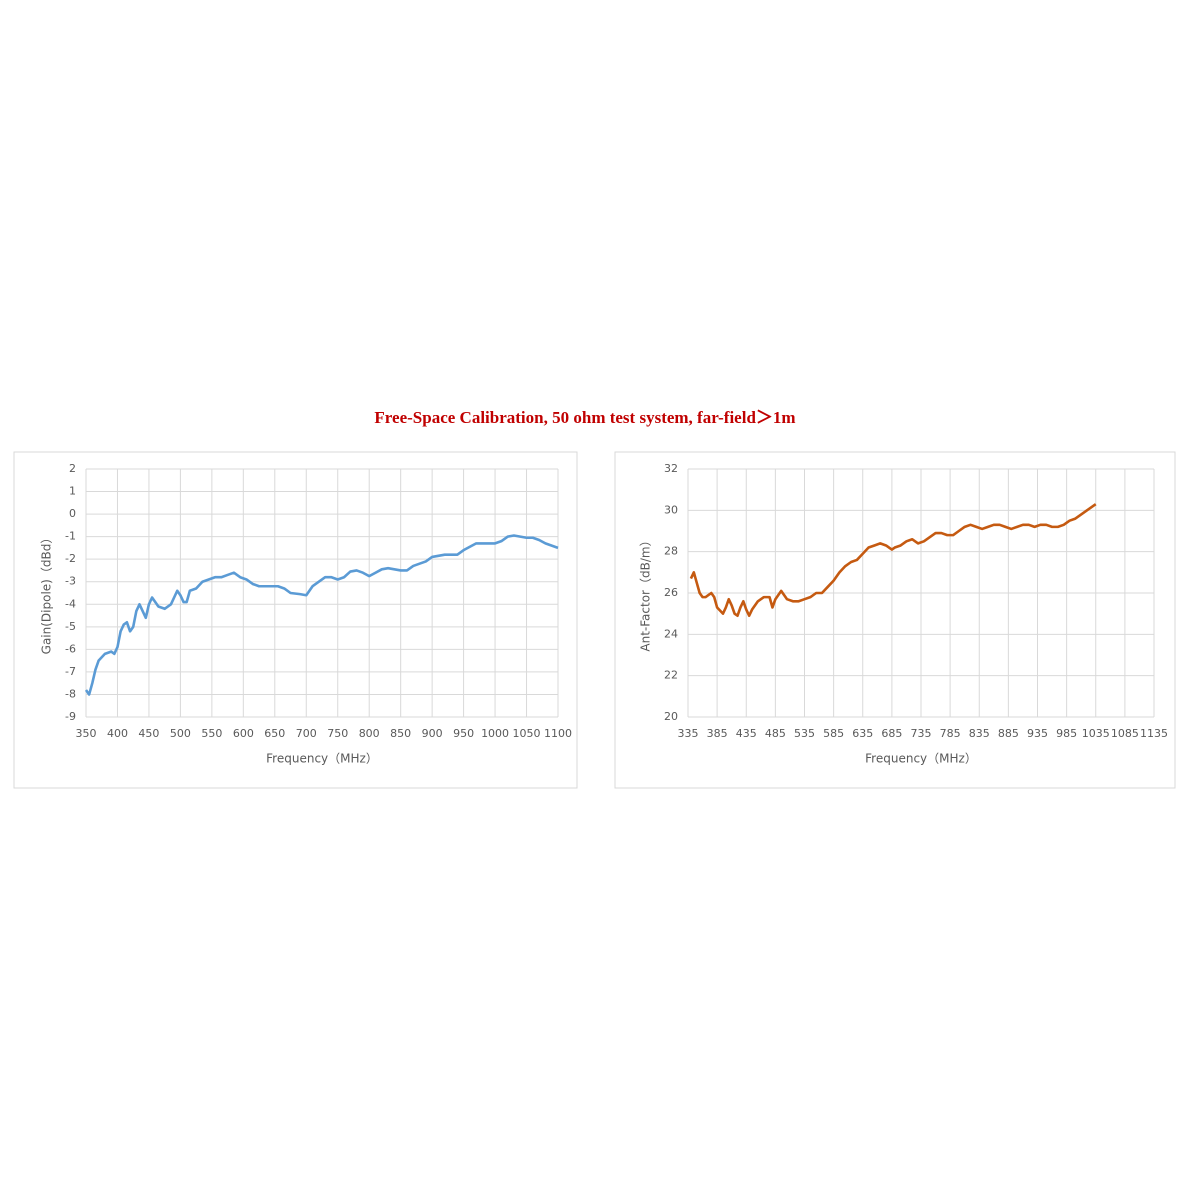  Describe the element at coordinates (688, 733) in the screenshot. I see `x-tick-label: 335` at that location.